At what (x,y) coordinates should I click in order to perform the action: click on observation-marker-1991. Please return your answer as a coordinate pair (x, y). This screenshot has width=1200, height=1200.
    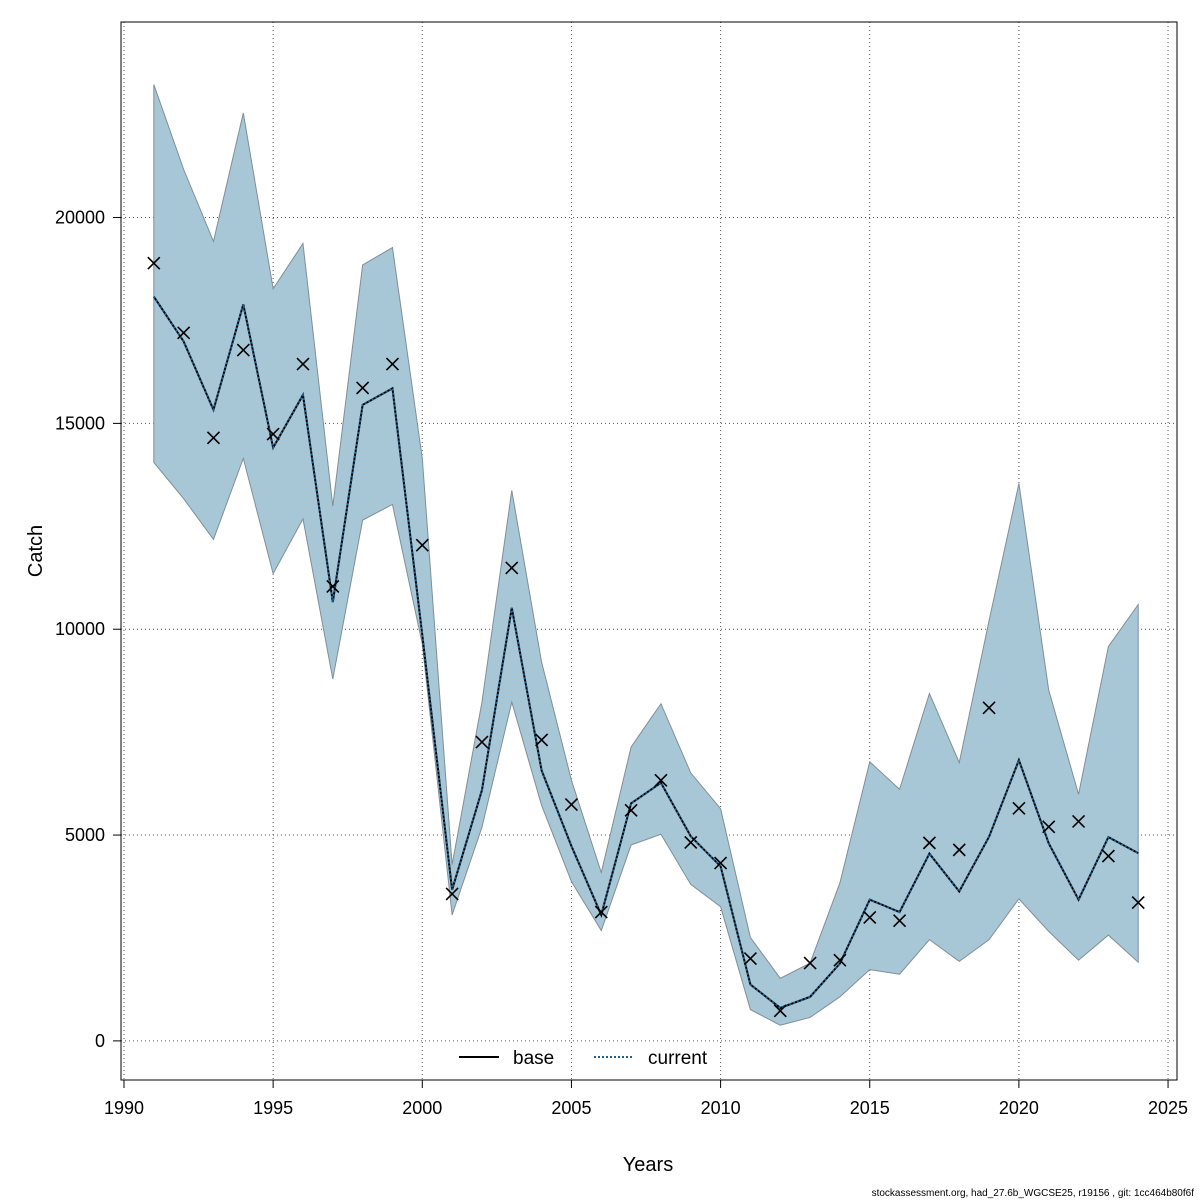
    Looking at the image, I should click on (154, 263).